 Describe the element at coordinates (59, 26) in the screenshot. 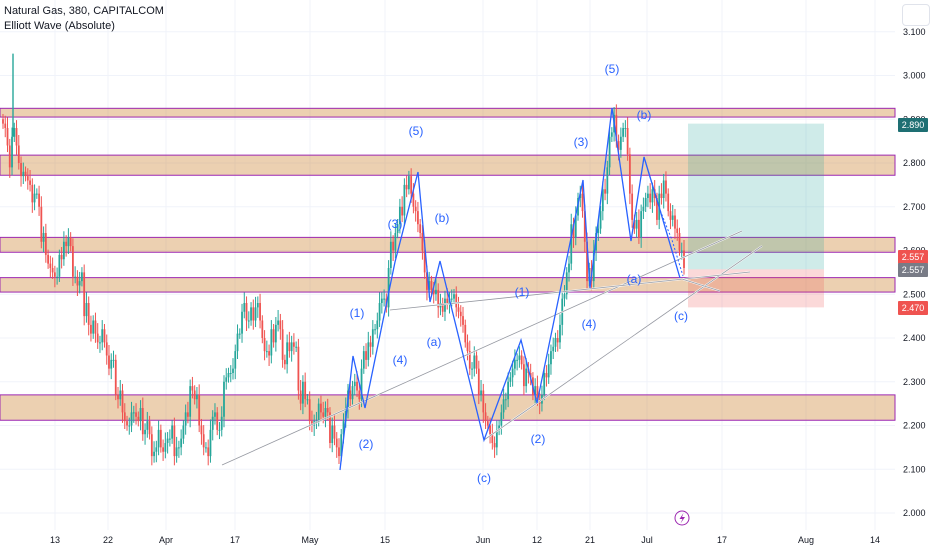

I see `indicator-title: Elliott Wave (Absolute)` at that location.